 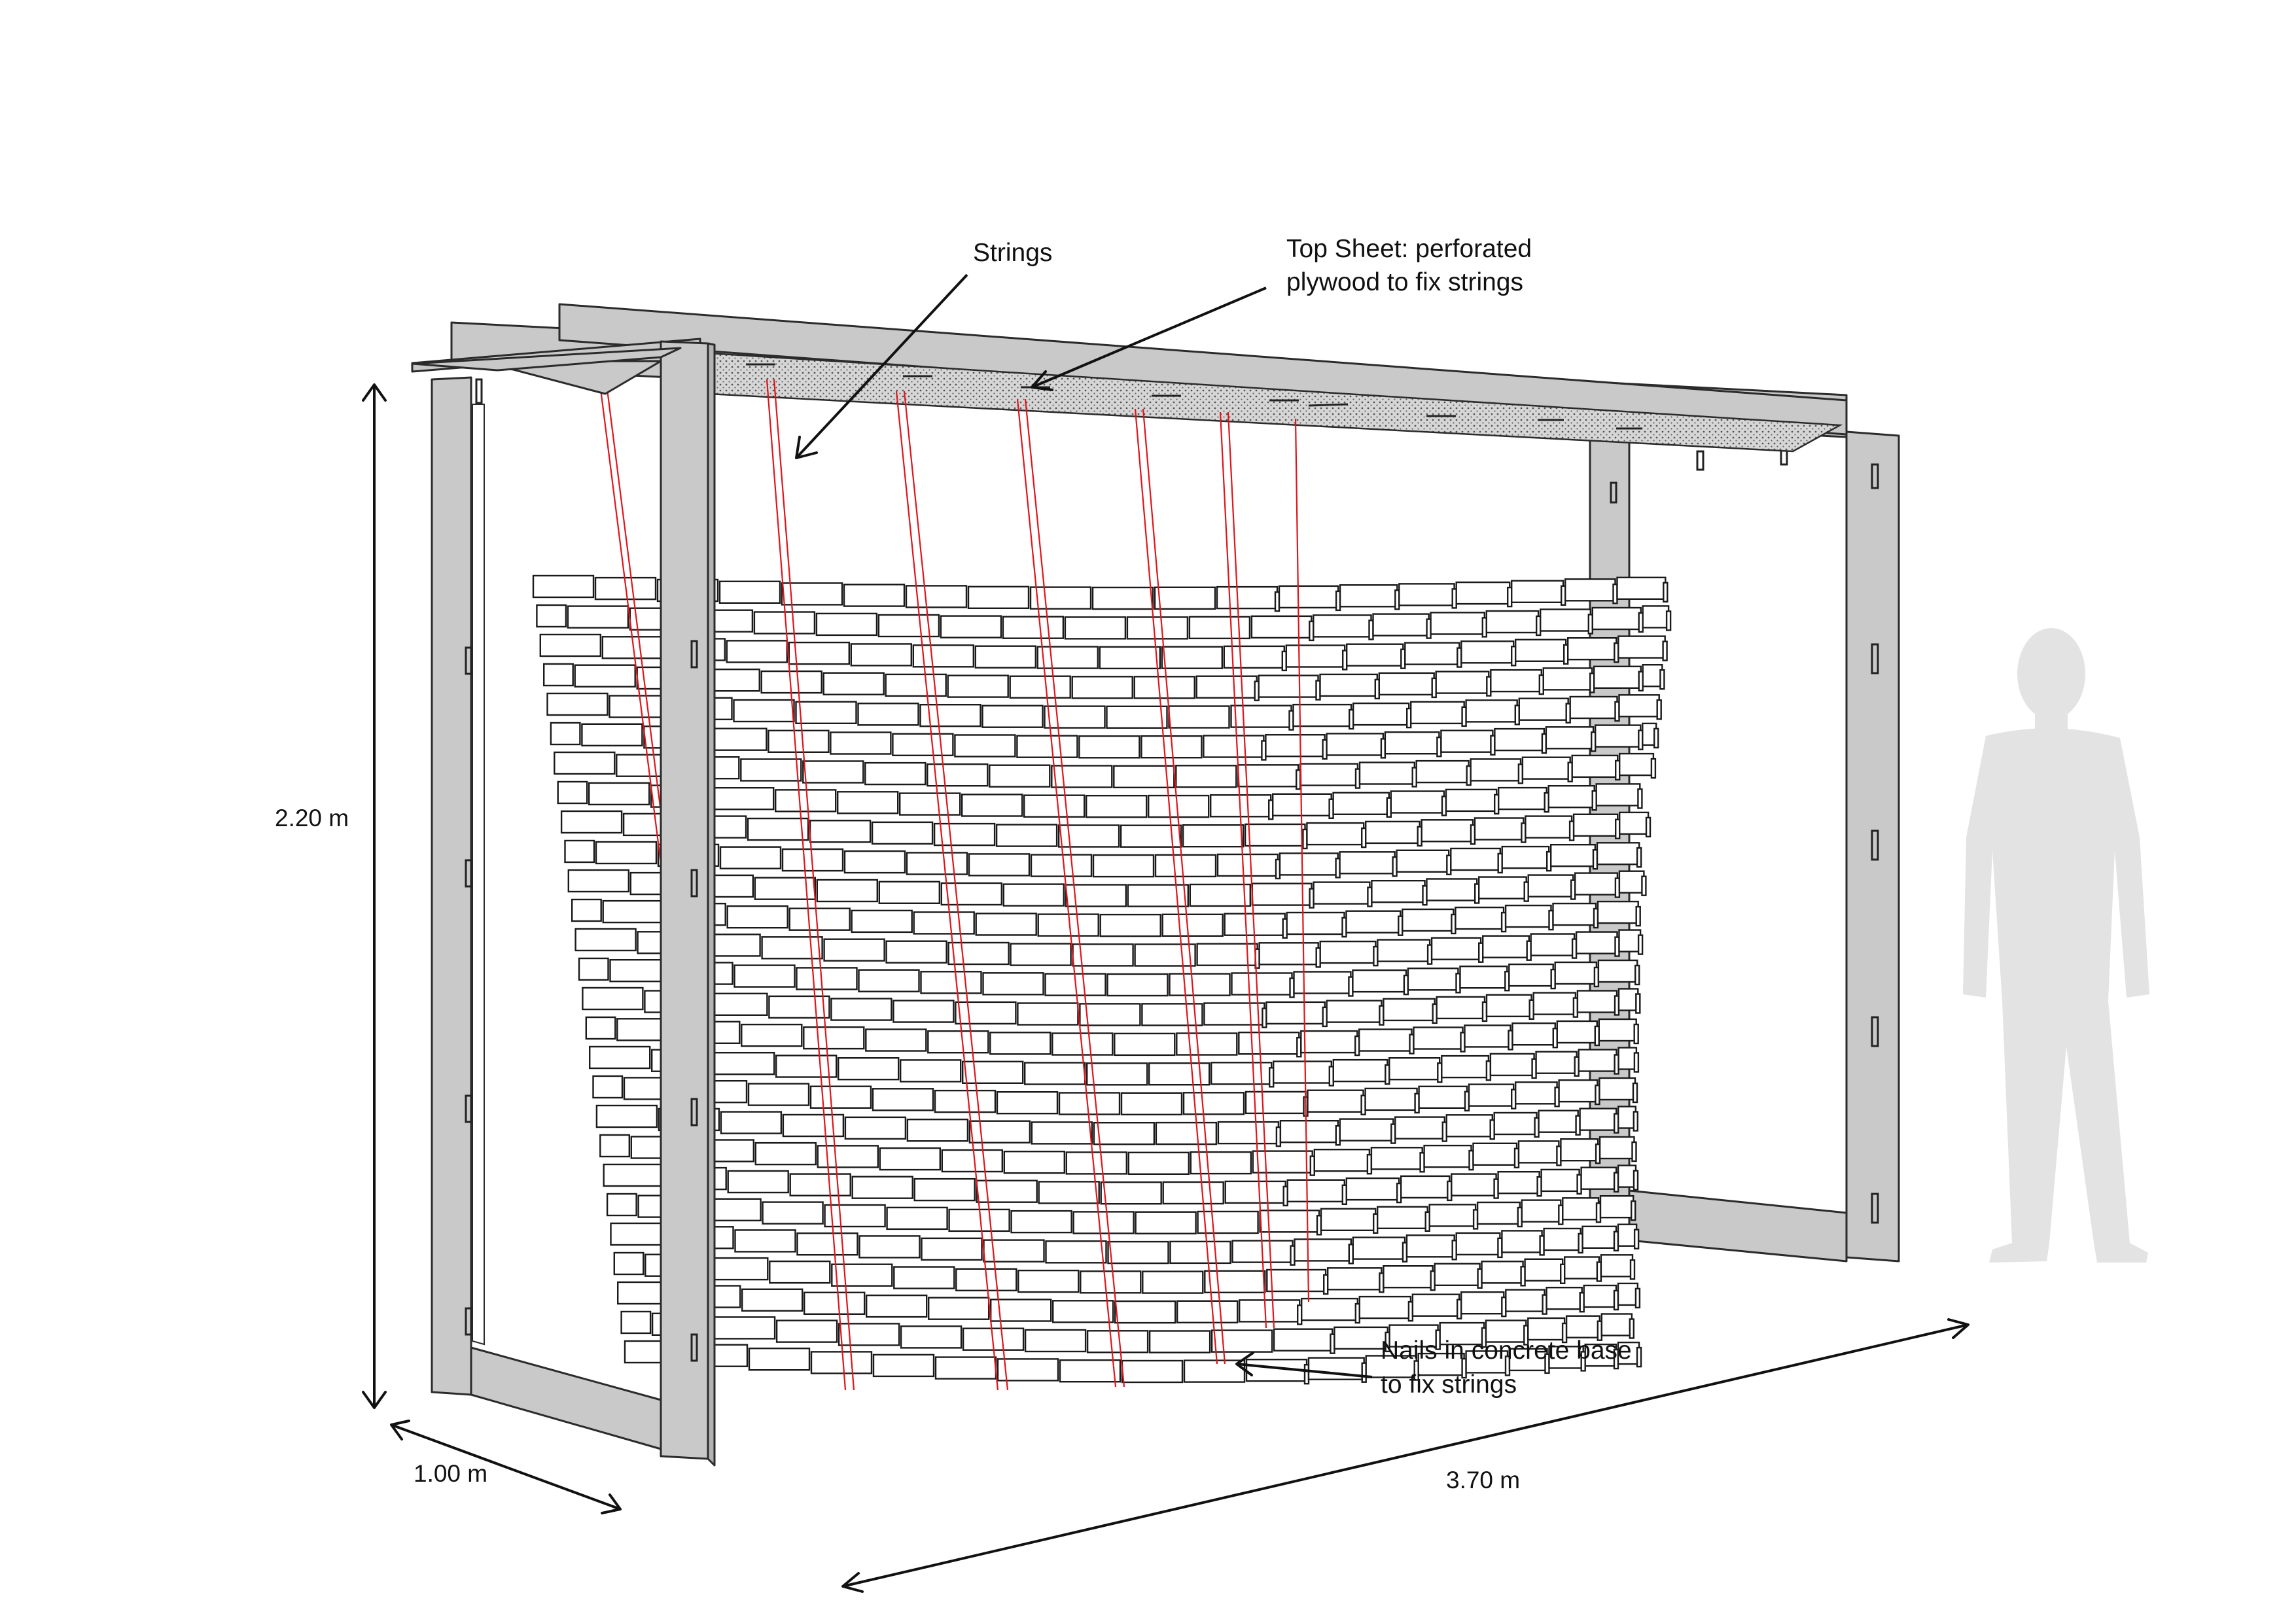 What do you see at coordinates (1483, 1480) in the screenshot?
I see `length-dimension-label: 3.70 m` at bounding box center [1483, 1480].